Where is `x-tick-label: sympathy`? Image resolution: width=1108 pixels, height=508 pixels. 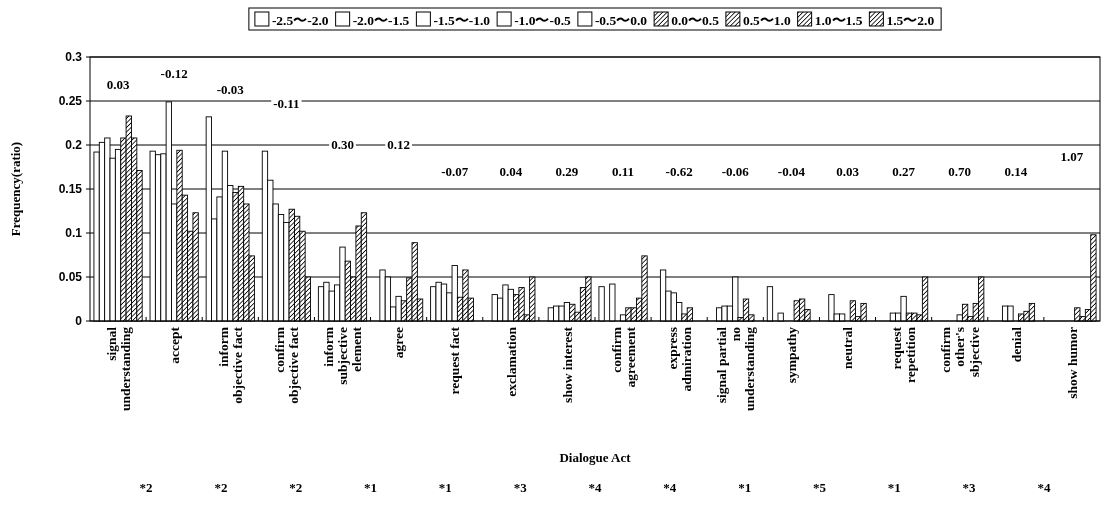 x-tick-label: sympathy is located at coordinates (792, 355).